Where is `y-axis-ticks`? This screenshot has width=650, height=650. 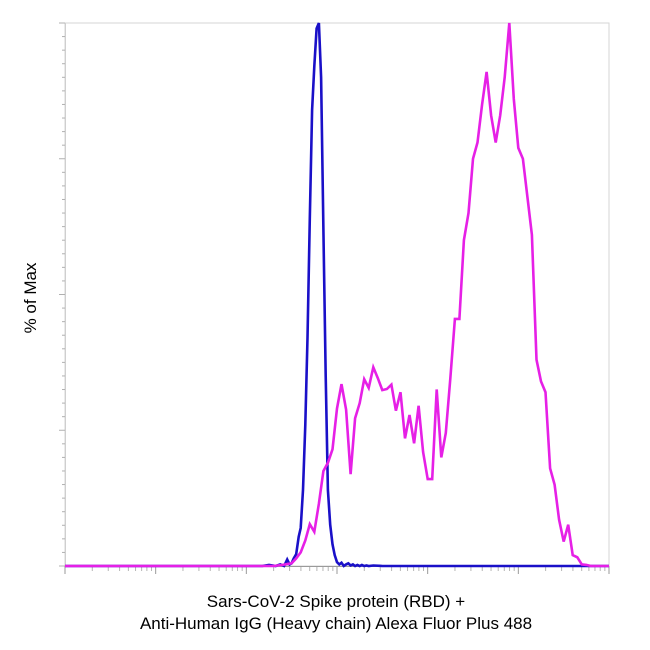
y-axis-ticks is located at coordinates (62, 294).